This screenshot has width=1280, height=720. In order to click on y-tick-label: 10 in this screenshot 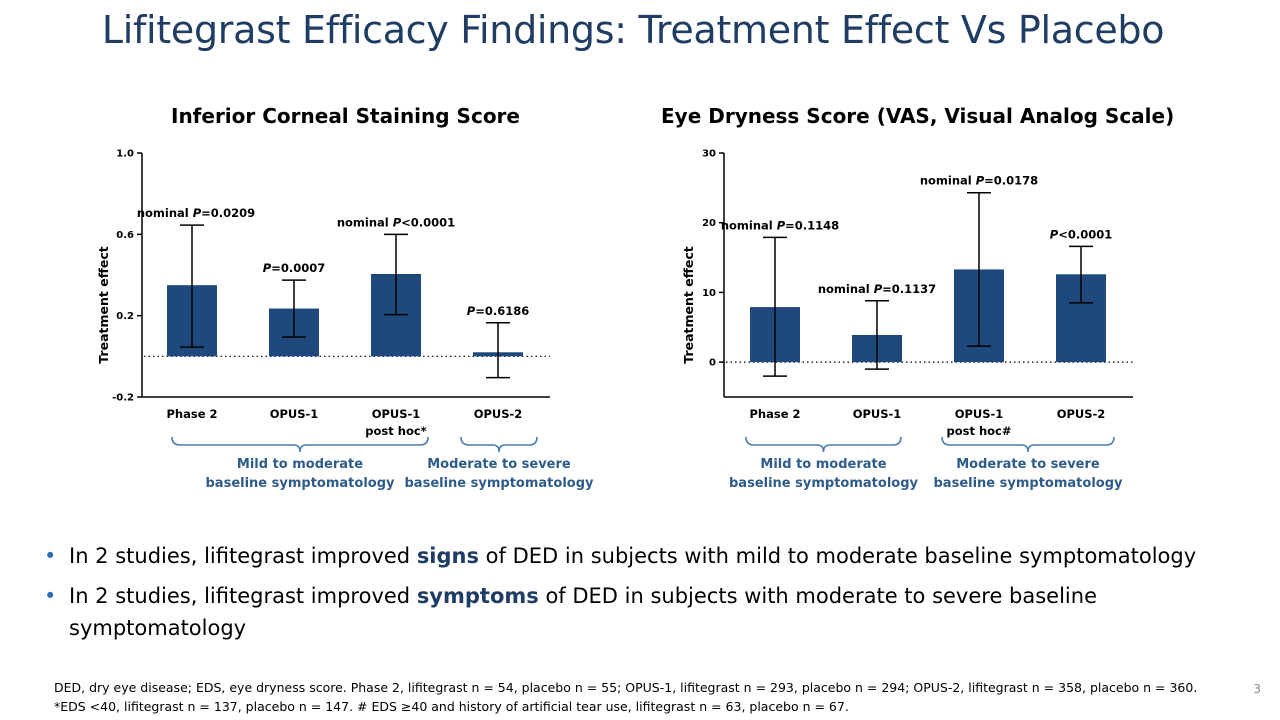, I will do `click(709, 293)`.